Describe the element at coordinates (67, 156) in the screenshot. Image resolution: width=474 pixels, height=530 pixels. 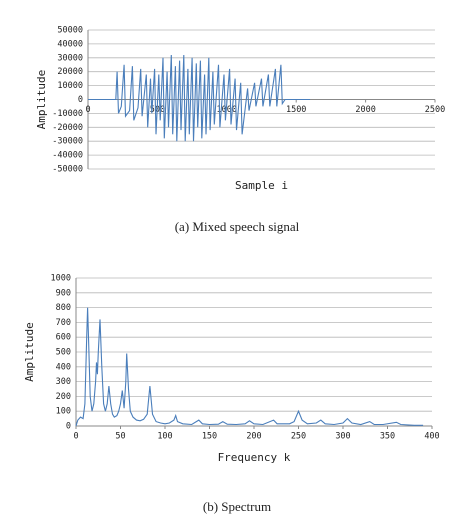
I see `y-tick-label: -40000` at that location.